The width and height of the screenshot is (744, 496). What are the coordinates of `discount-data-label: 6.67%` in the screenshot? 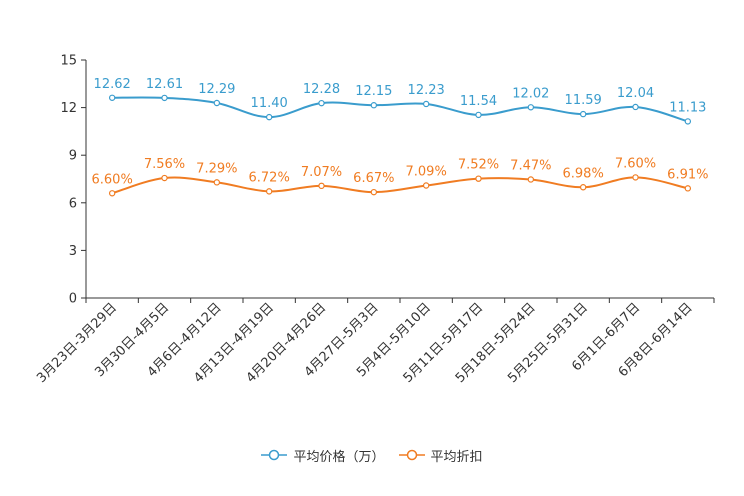 It's located at (373, 178).